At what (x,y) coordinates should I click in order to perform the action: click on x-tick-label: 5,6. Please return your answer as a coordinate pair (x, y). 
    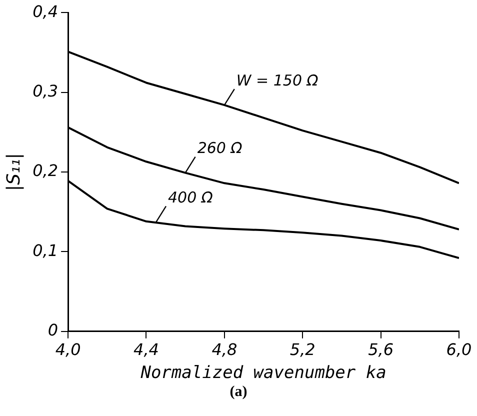
    Looking at the image, I should click on (381, 350).